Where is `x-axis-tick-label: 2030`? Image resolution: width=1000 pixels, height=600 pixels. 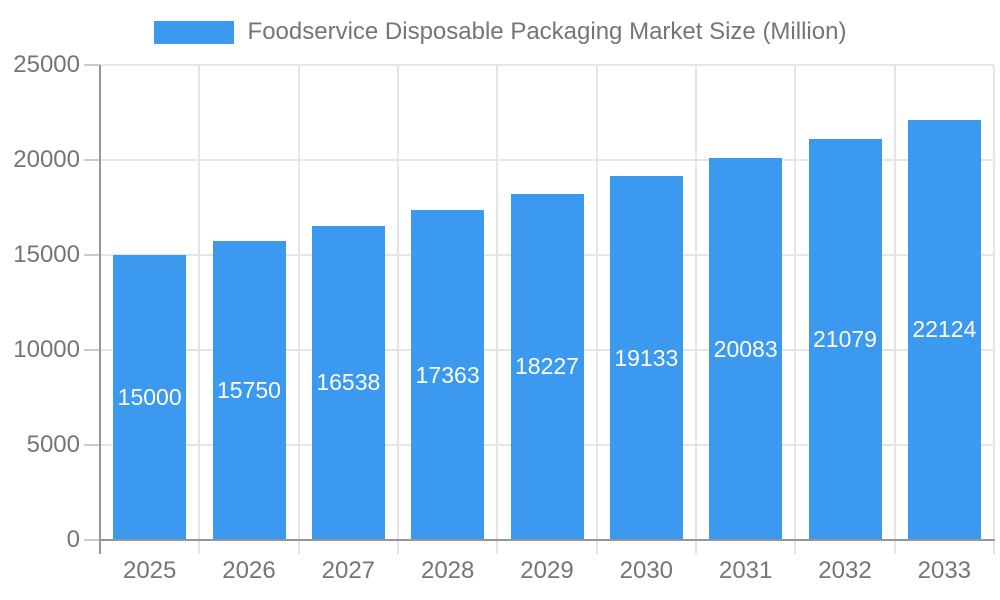
x-axis-tick-label: 2030 is located at coordinates (646, 570).